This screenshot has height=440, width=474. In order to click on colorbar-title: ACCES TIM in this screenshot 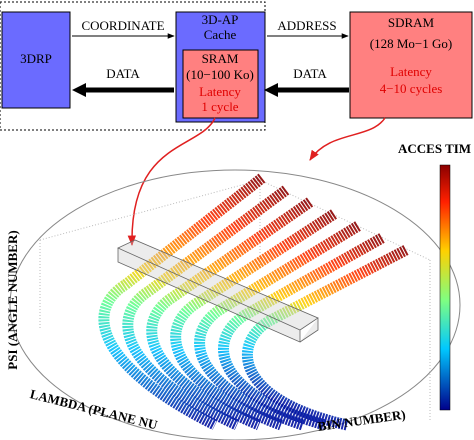, I will do `click(434, 148)`.